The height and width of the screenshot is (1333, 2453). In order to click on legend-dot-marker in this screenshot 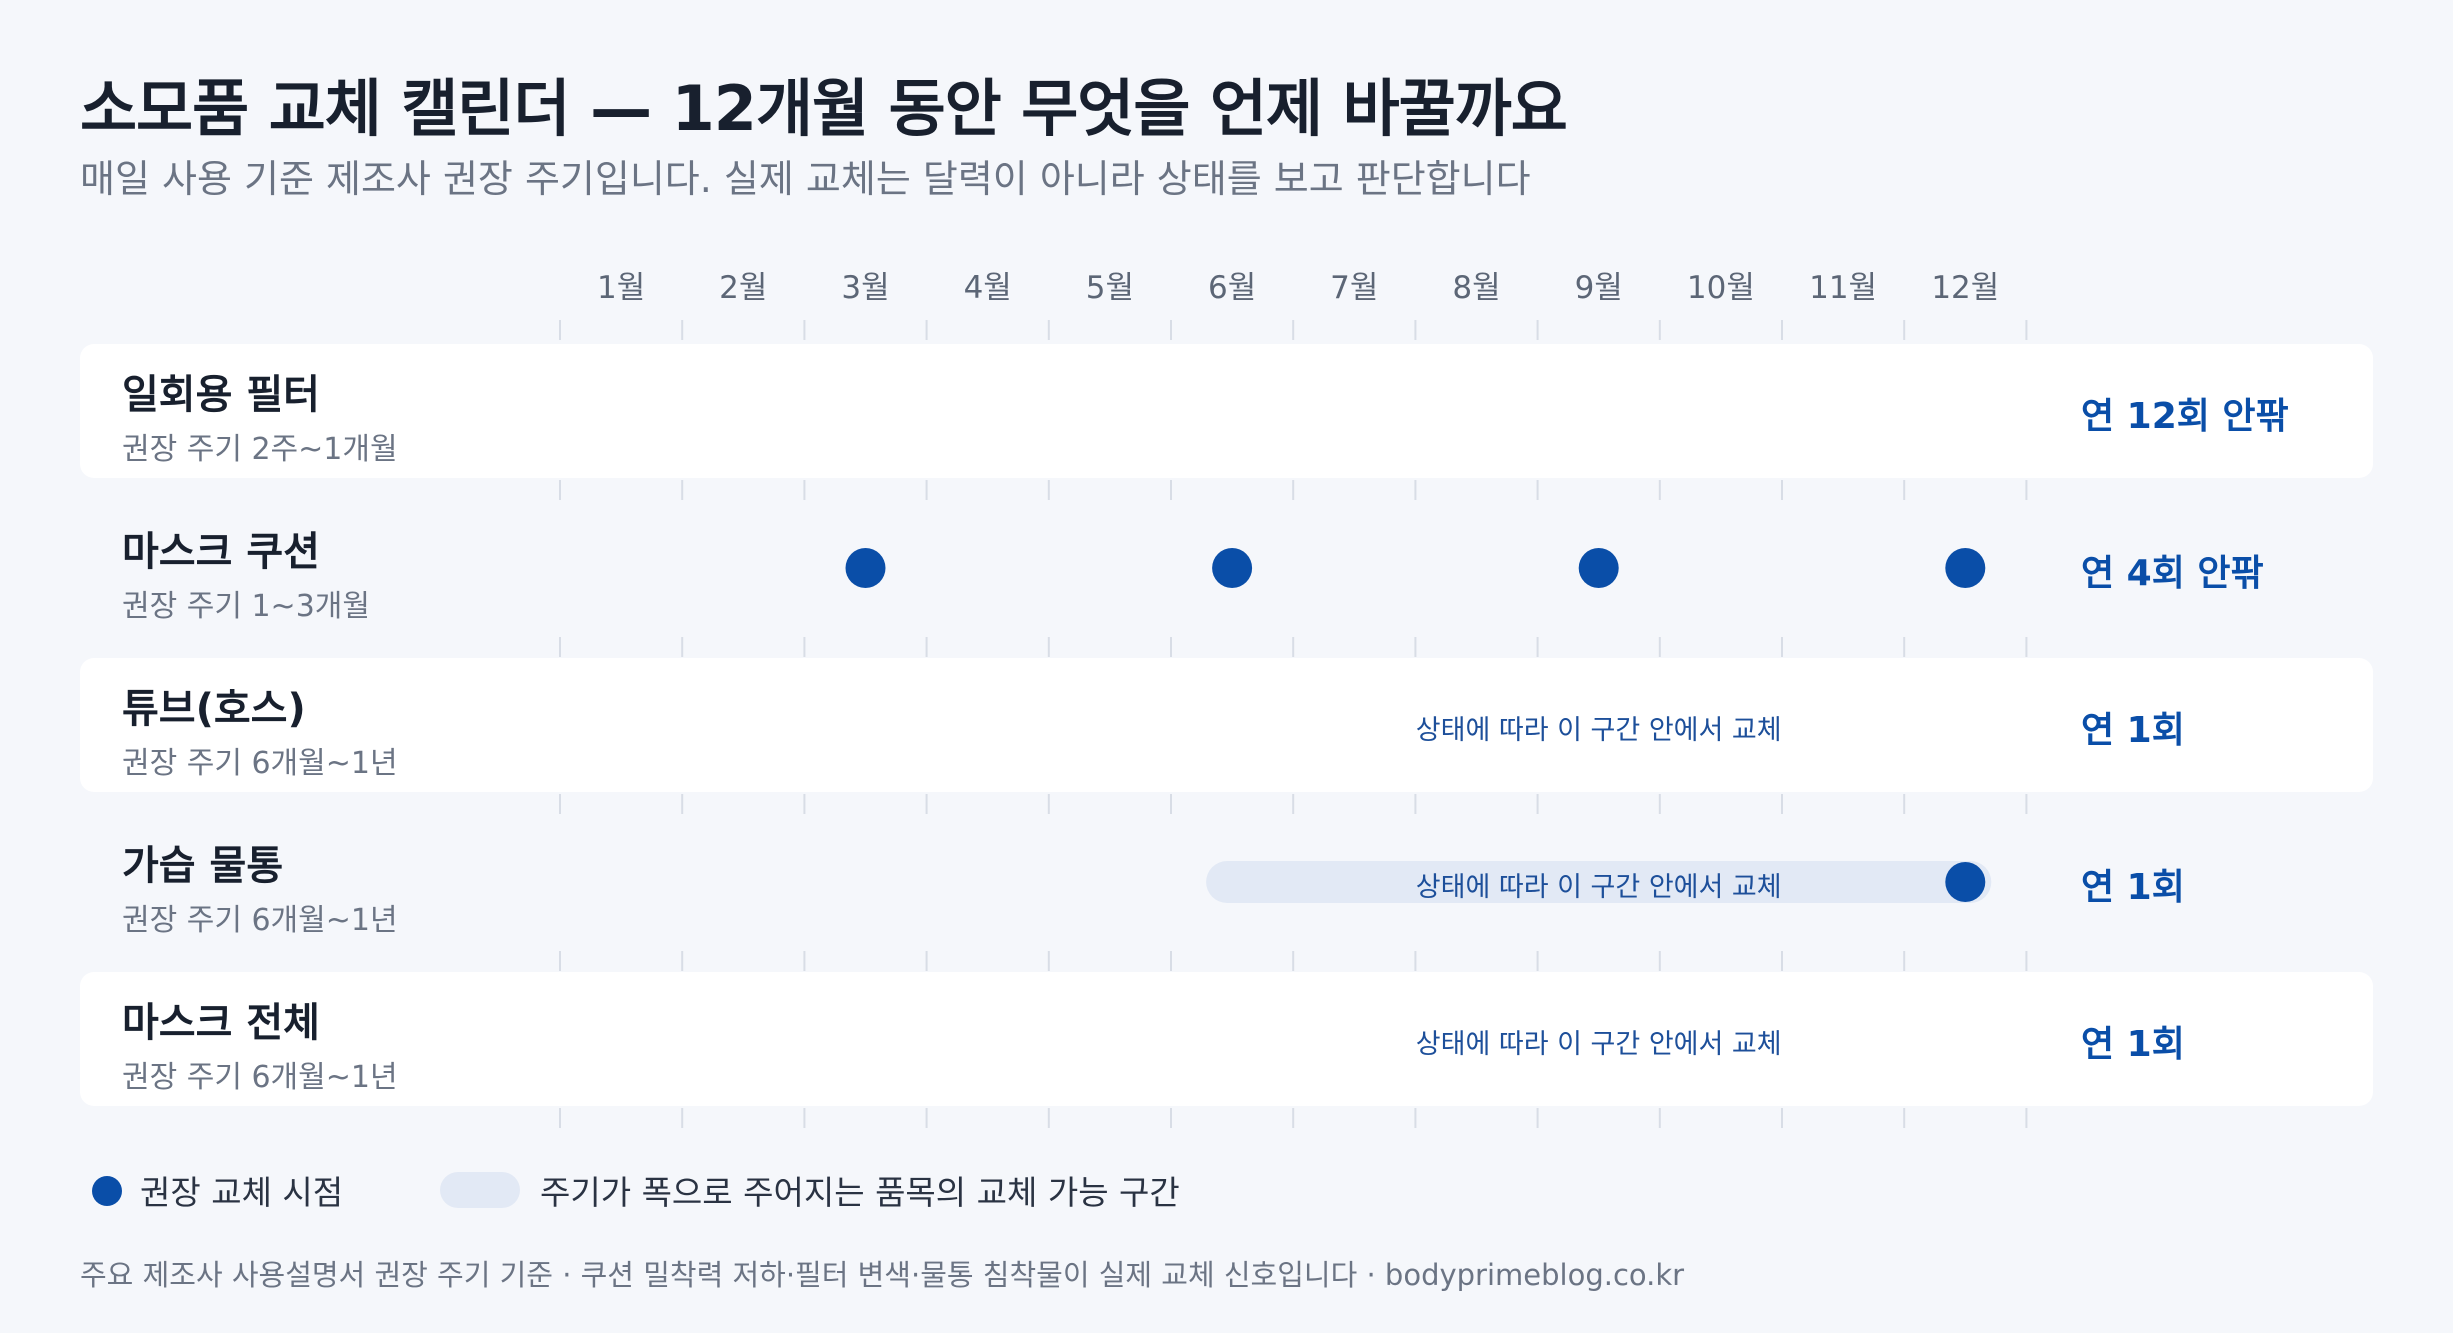, I will do `click(107, 1191)`.